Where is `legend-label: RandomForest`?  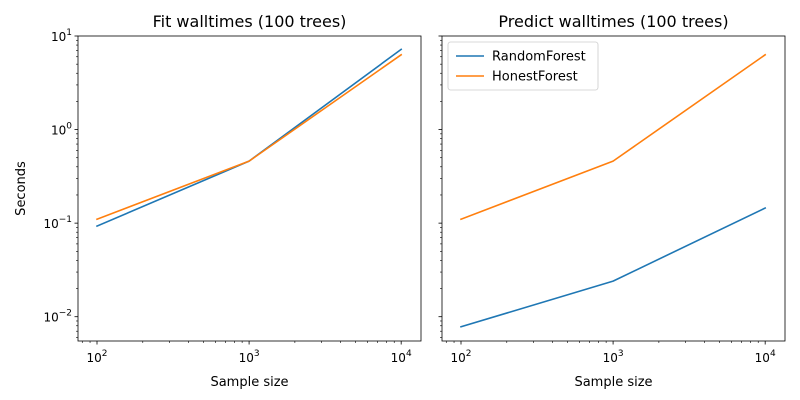
legend-label: RandomForest is located at coordinates (539, 57).